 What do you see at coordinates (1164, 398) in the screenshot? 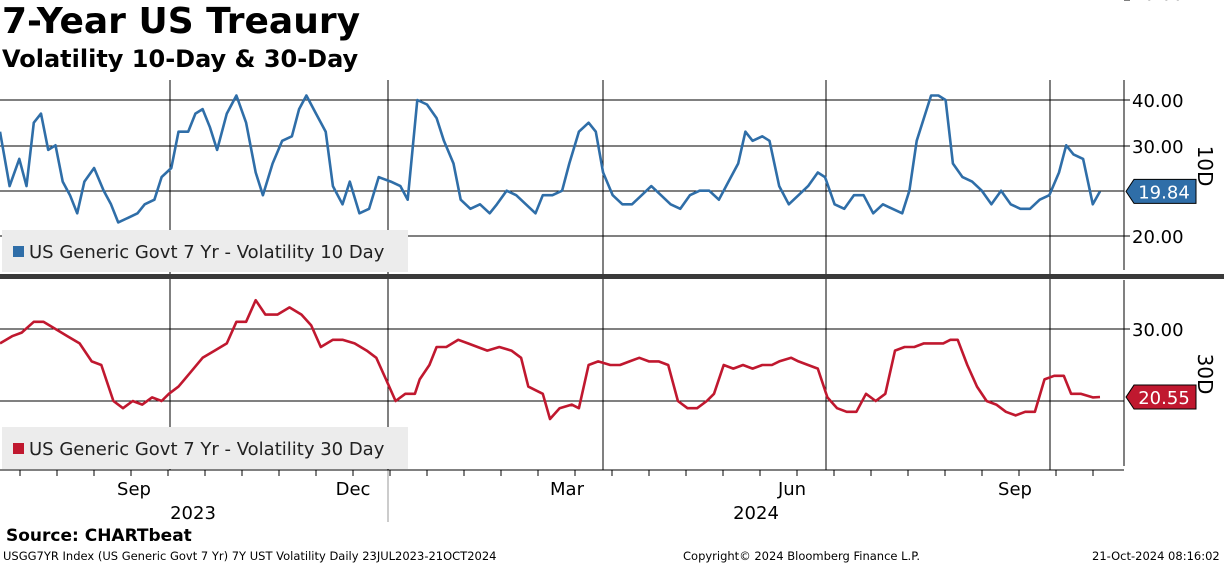
I see `last-value-label: 20.55` at bounding box center [1164, 398].